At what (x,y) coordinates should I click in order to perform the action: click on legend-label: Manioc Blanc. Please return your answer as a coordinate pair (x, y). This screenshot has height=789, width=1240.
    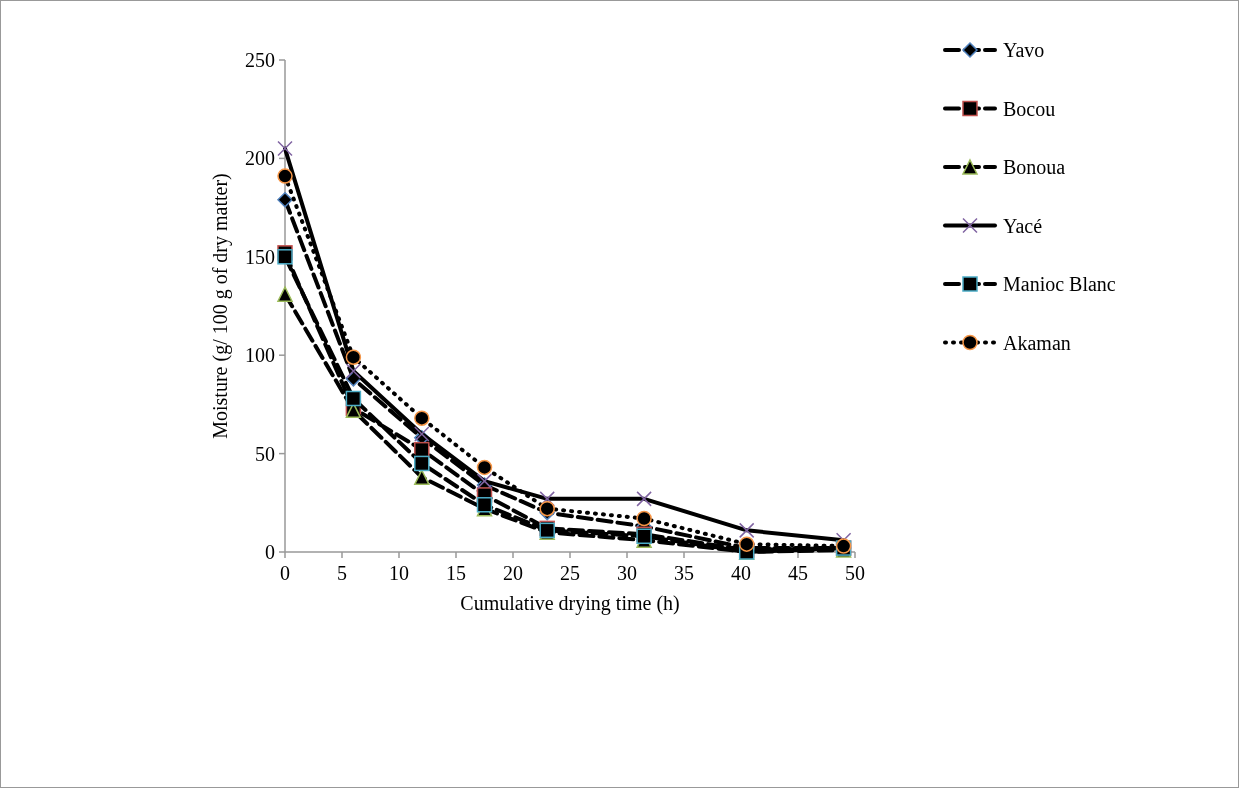
    Looking at the image, I should click on (1059, 284).